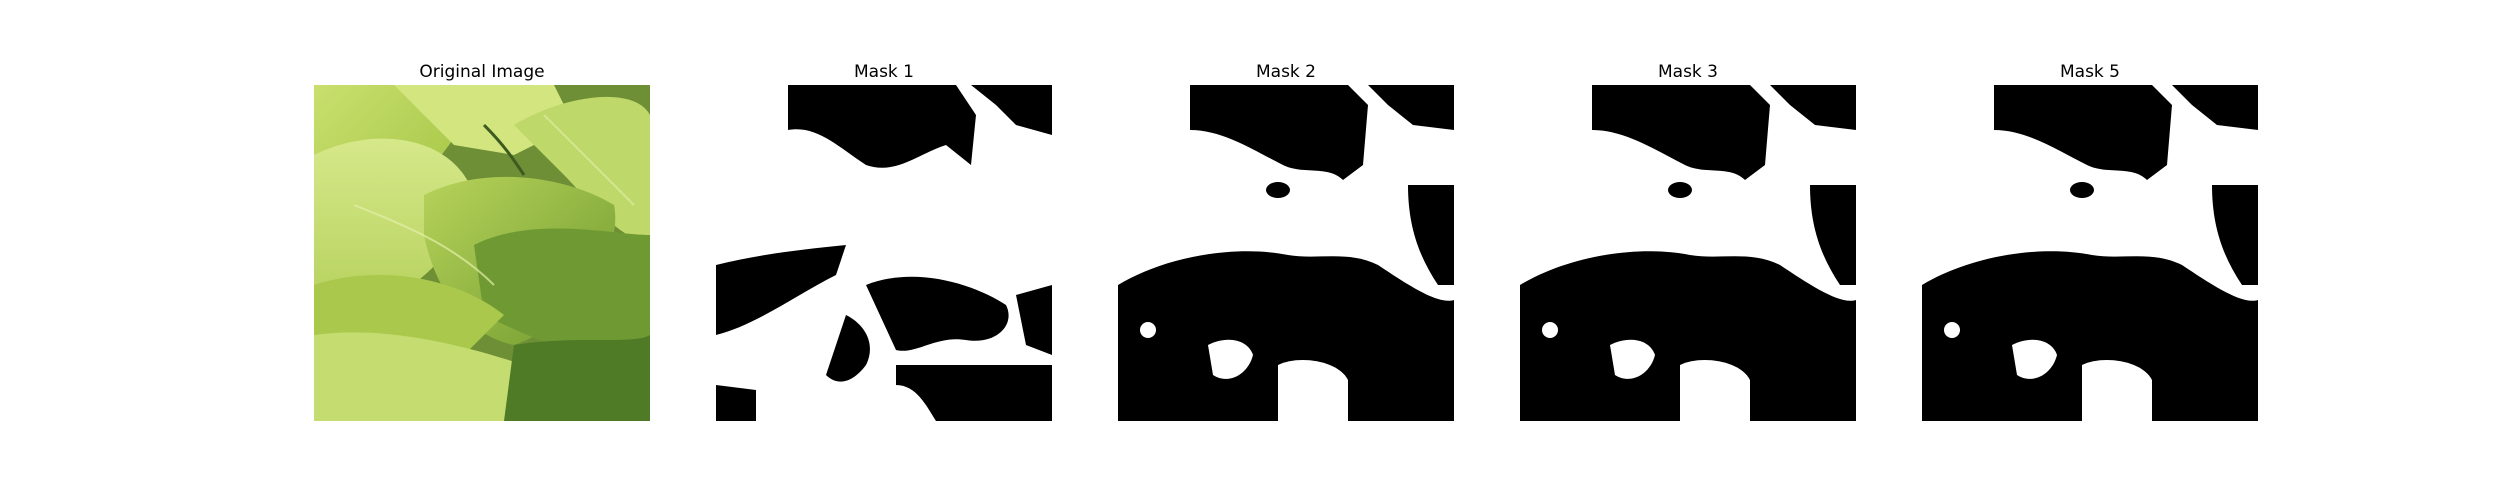  I want to click on mask-2-image, so click(1286, 253).